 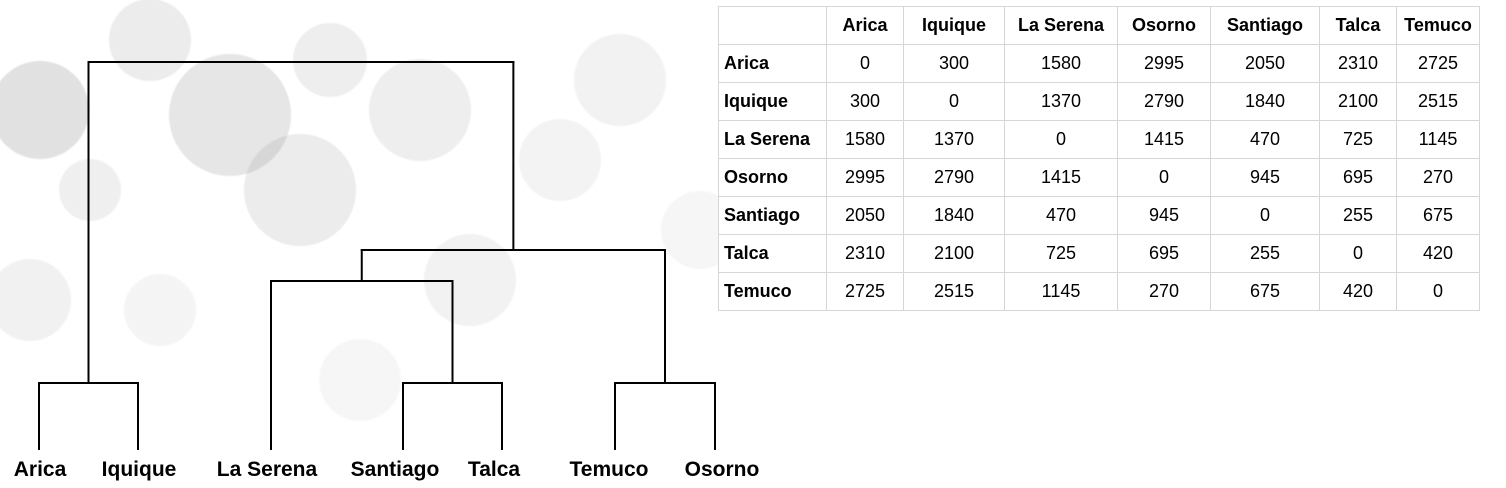 What do you see at coordinates (772, 291) in the screenshot?
I see `row-header: Temuco` at bounding box center [772, 291].